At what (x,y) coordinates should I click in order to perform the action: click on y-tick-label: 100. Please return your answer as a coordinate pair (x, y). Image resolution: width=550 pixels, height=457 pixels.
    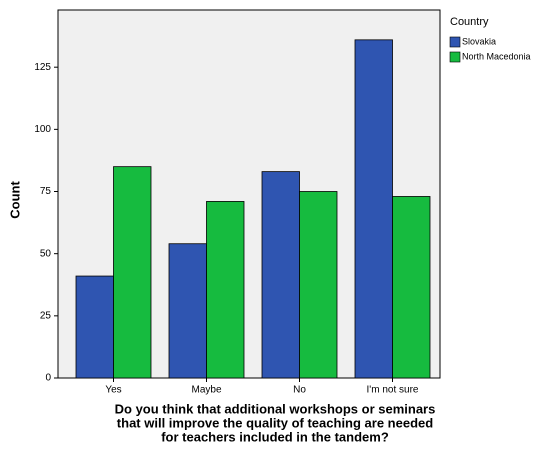
    Looking at the image, I should click on (42, 129).